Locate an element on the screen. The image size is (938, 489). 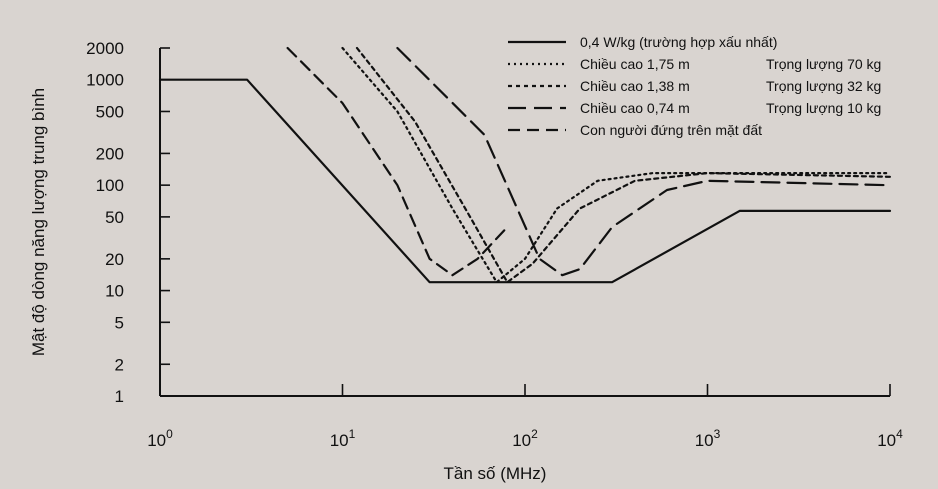
y-tick-label: 200 is located at coordinates (110, 153).